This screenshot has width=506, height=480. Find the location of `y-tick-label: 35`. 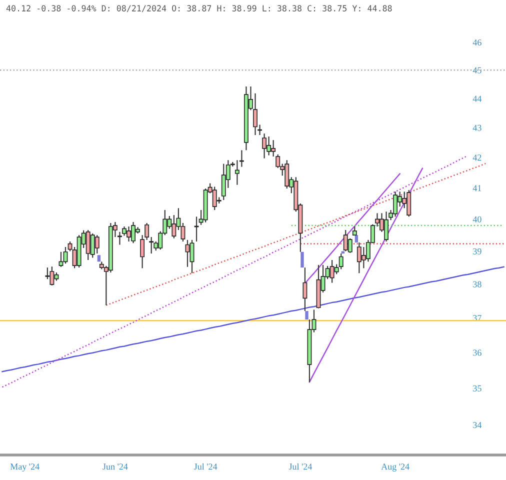

y-tick-label: 35 is located at coordinates (477, 388).